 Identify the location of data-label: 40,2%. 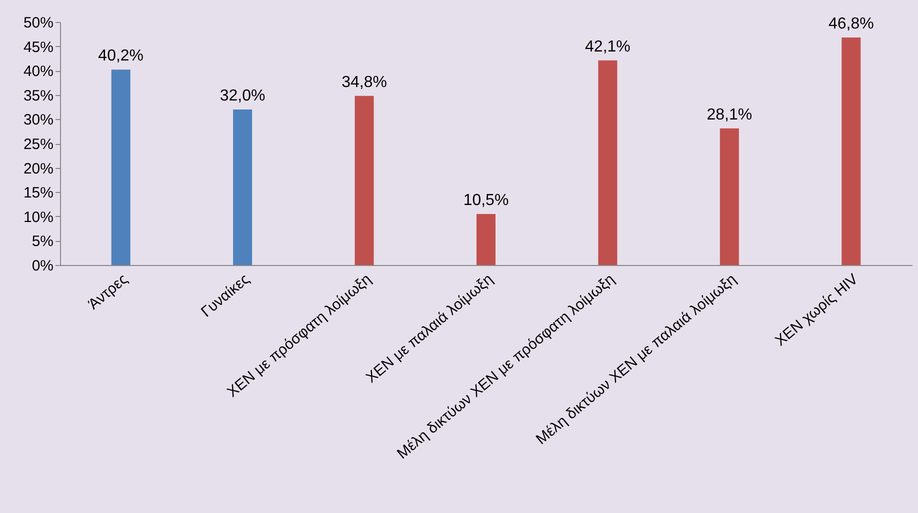
(121, 56).